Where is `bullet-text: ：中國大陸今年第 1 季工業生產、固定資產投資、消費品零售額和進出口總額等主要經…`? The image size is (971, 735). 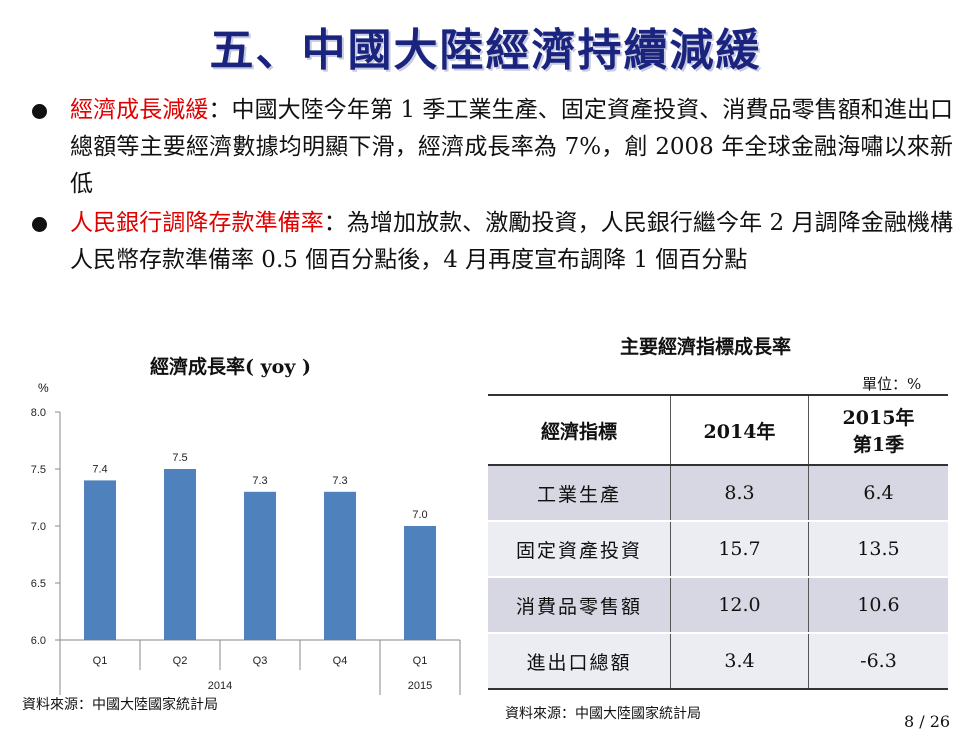
bullet-text: ：中國大陸今年第 1 季工業生產、固定資產投資、消費品零售額和進出口總額等主要經… is located at coordinates (511, 147).